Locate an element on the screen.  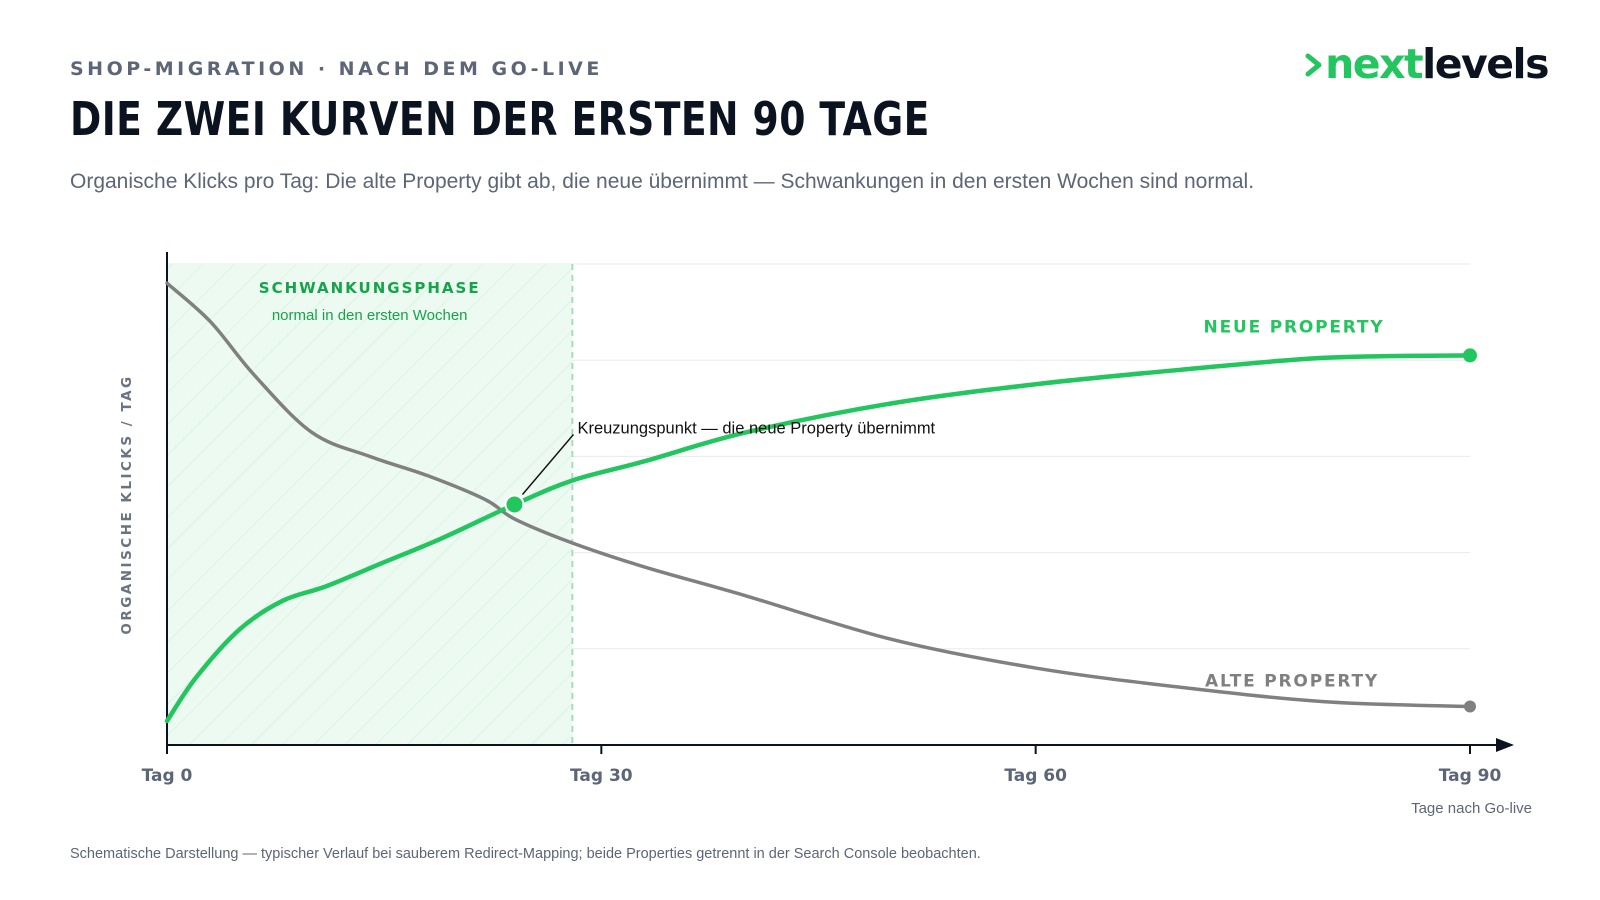
x-tick-label: Tag 60 is located at coordinates (1035, 776).